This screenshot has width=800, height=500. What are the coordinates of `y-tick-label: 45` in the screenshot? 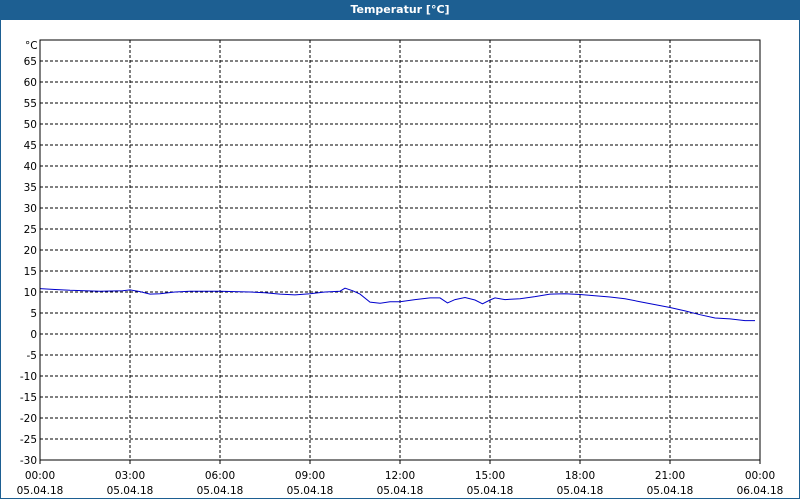 It's located at (30, 146).